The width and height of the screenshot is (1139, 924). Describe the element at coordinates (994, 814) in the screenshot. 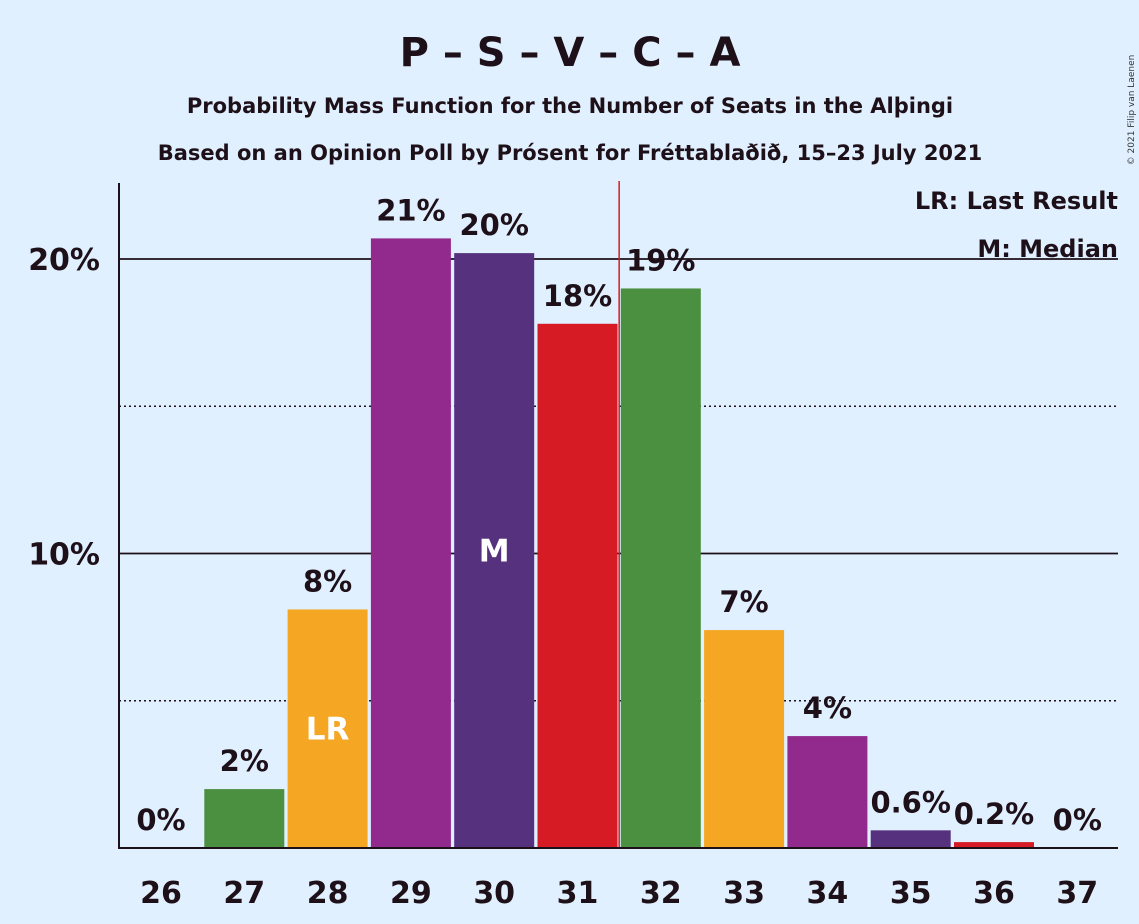

I see `data-label-36: 0.2%` at that location.